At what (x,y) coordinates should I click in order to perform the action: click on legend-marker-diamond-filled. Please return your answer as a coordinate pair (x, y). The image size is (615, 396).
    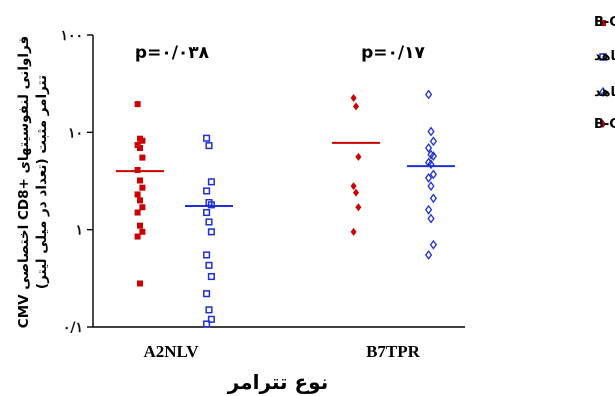
    Looking at the image, I should click on (603, 124).